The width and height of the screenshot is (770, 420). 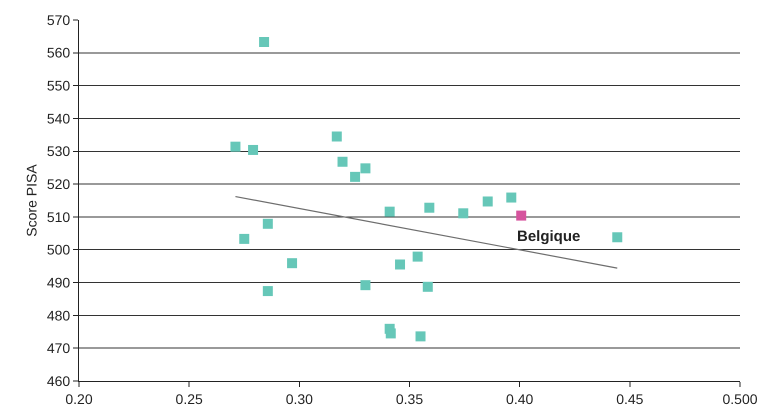 I want to click on y-tick-label: 530, so click(x=58, y=151).